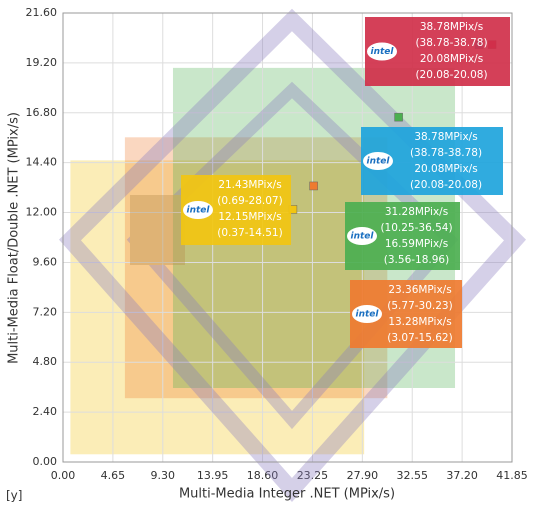 This screenshot has height=508, width=549. I want to click on x-tick-label: 0.00, so click(63, 475).